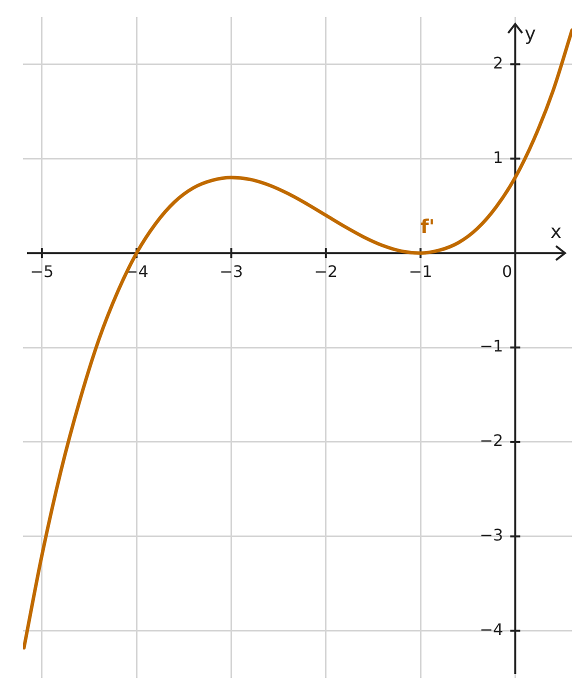 This screenshot has height=697, width=588. Describe the element at coordinates (498, 62) in the screenshot. I see `y-tick-label: 2` at that location.